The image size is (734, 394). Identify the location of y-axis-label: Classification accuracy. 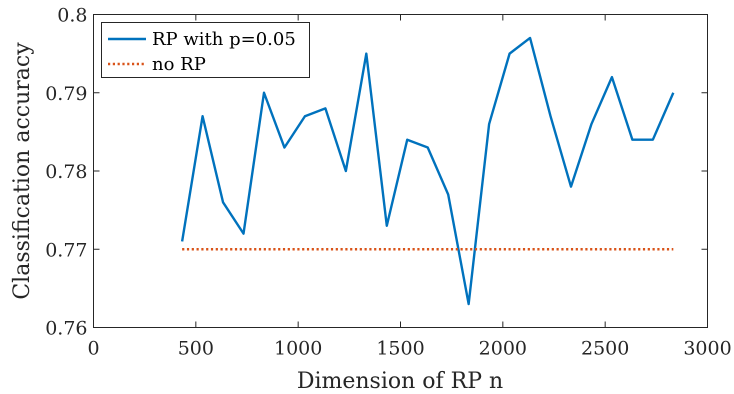
(22, 171).